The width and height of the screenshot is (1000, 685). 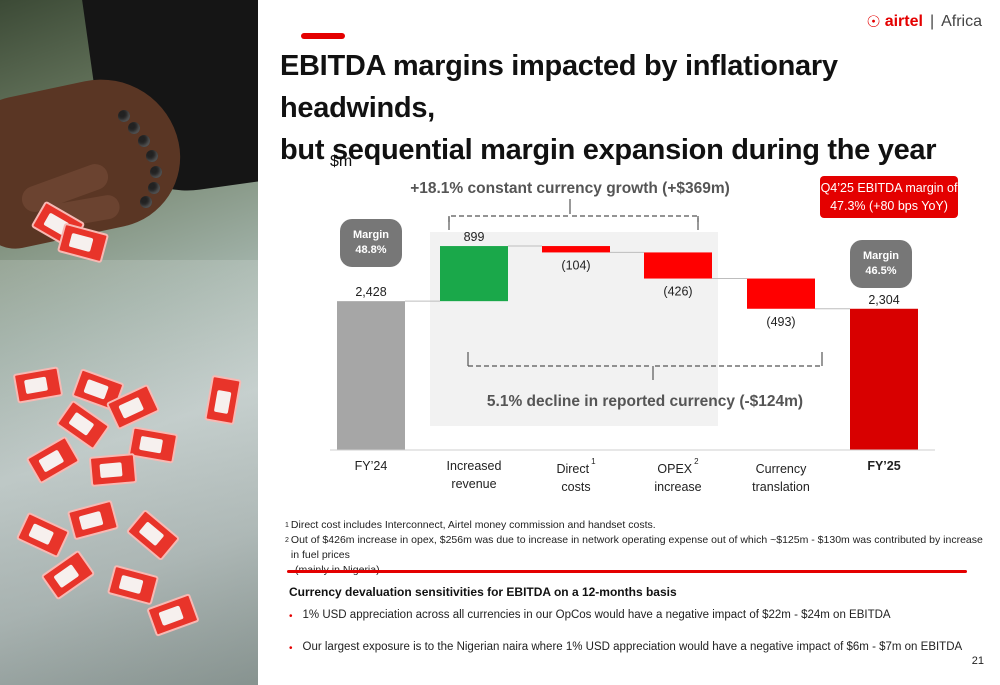 What do you see at coordinates (873, 22) in the screenshot?
I see `airtel-mark-icon: ☉` at bounding box center [873, 22].